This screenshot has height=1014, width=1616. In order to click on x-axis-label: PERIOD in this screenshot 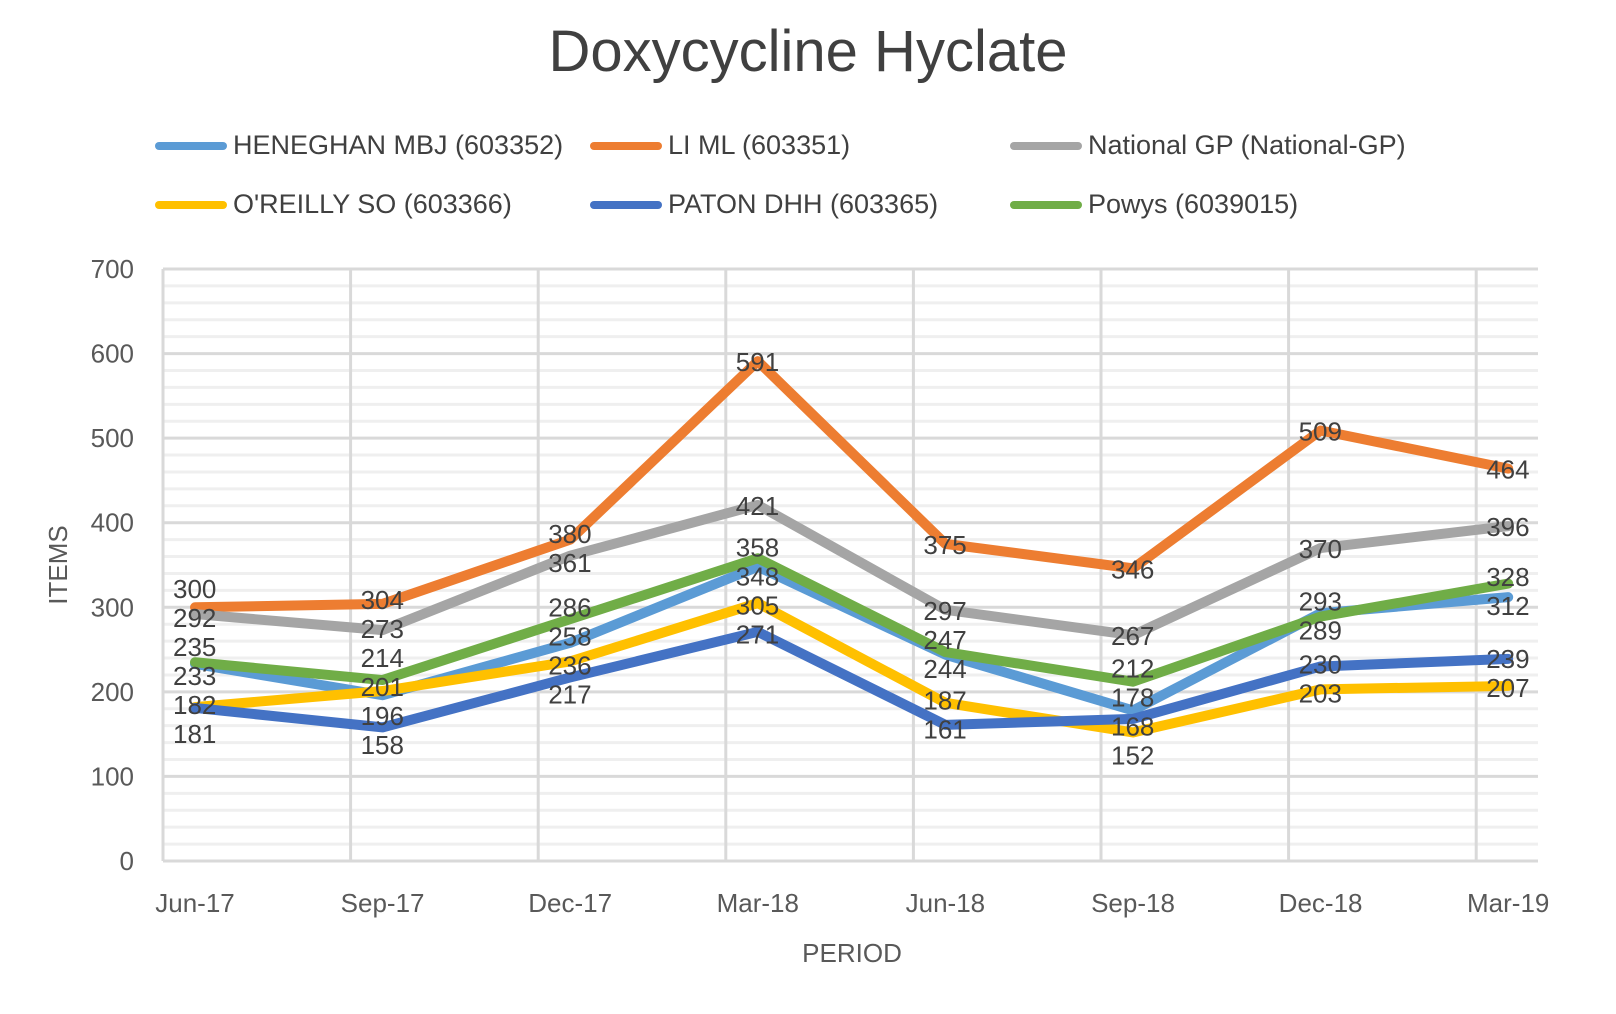, I will do `click(852, 953)`.